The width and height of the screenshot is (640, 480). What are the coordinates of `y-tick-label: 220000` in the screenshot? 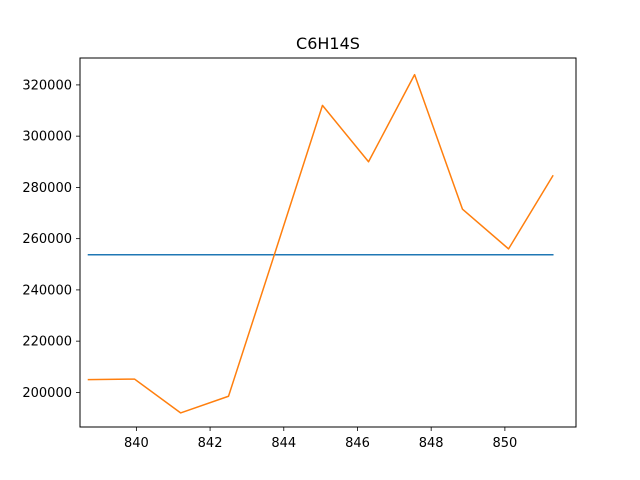 It's located at (47, 342).